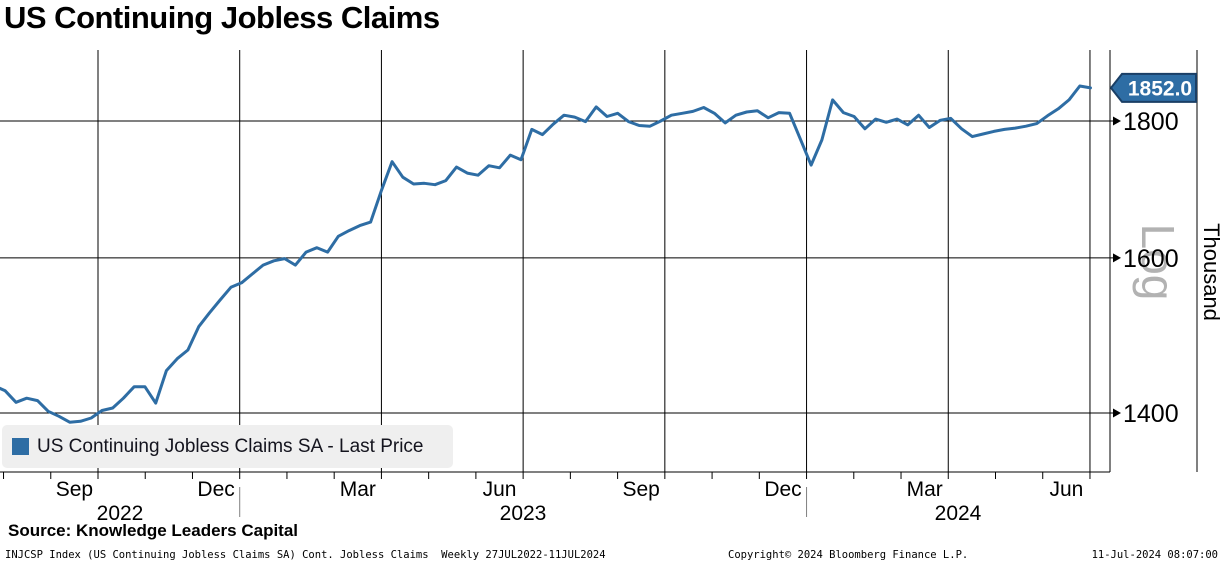  What do you see at coordinates (222, 17) in the screenshot?
I see `page-title: US Continuing Jobless Claims` at bounding box center [222, 17].